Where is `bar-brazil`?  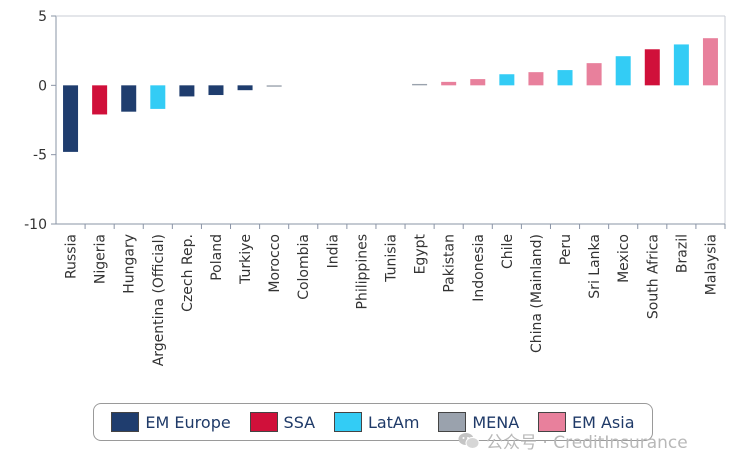 bar-brazil is located at coordinates (681, 65).